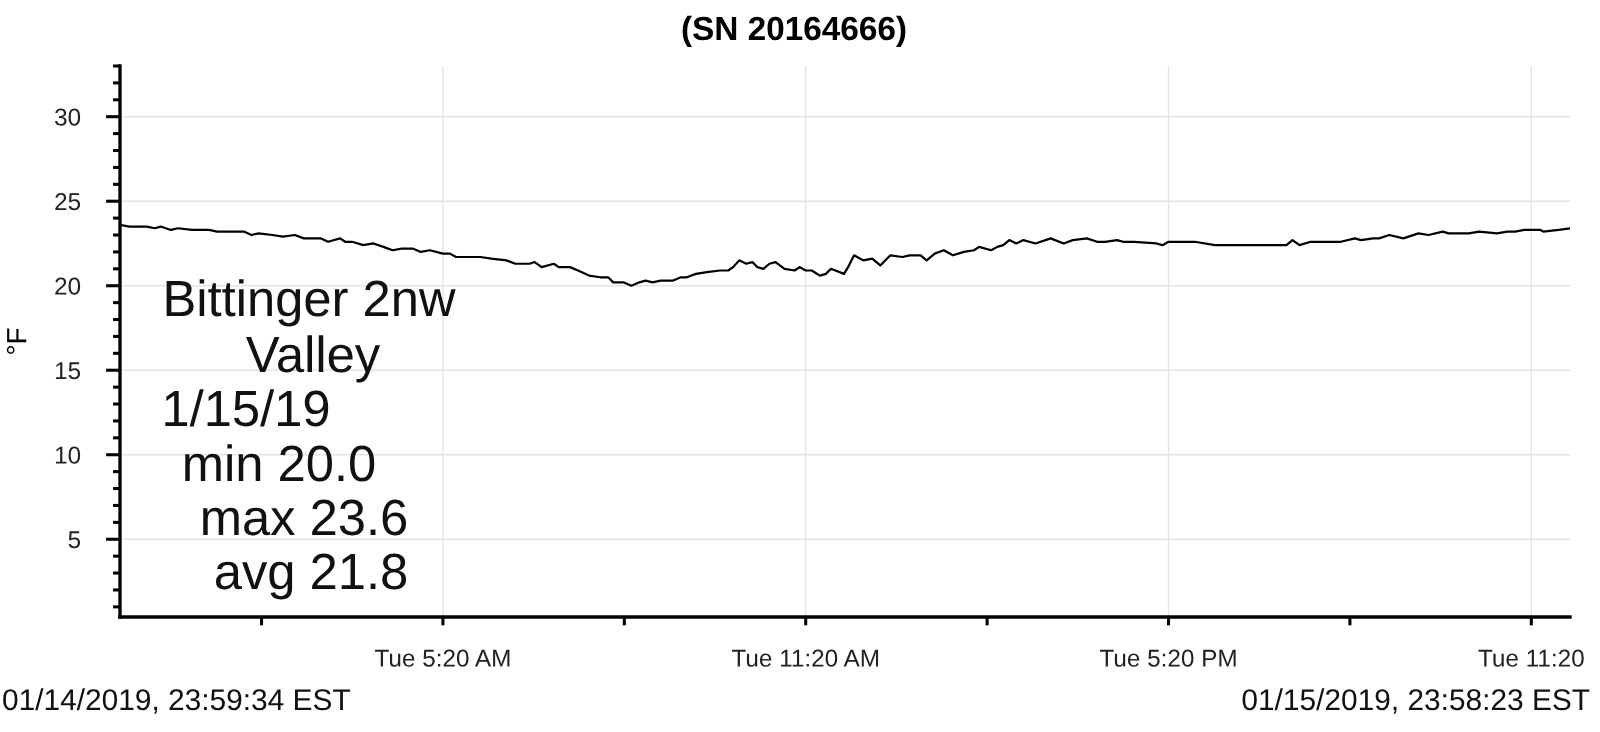  Describe the element at coordinates (1531, 658) in the screenshot. I see `x-tick-label: Tue 11:20` at that location.